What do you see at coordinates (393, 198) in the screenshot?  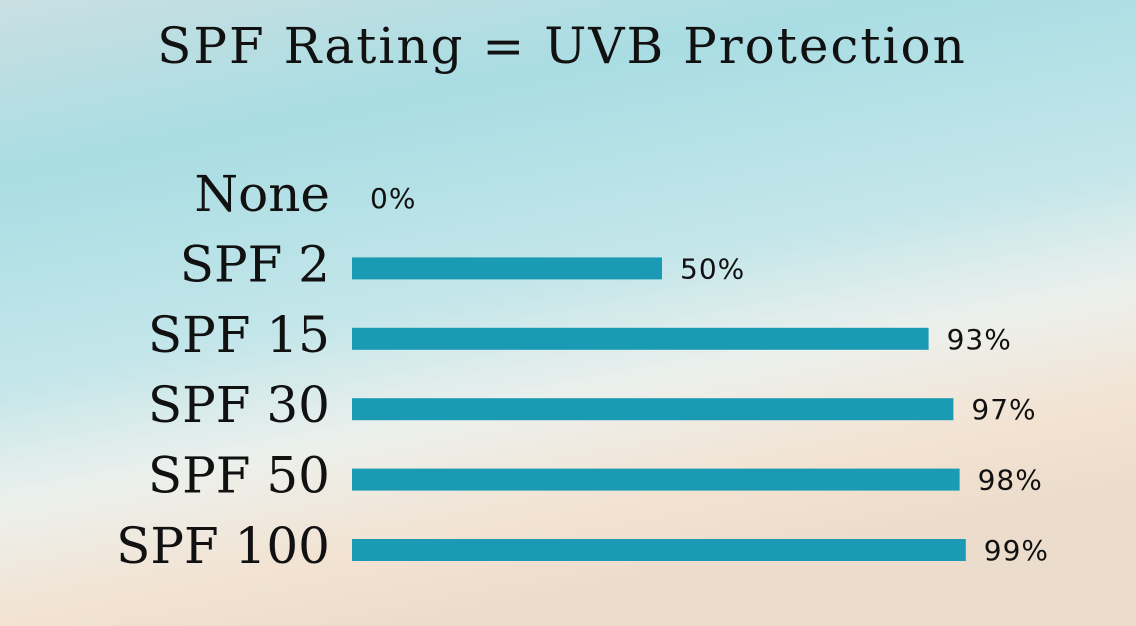 I see `value-label: 0%` at bounding box center [393, 198].